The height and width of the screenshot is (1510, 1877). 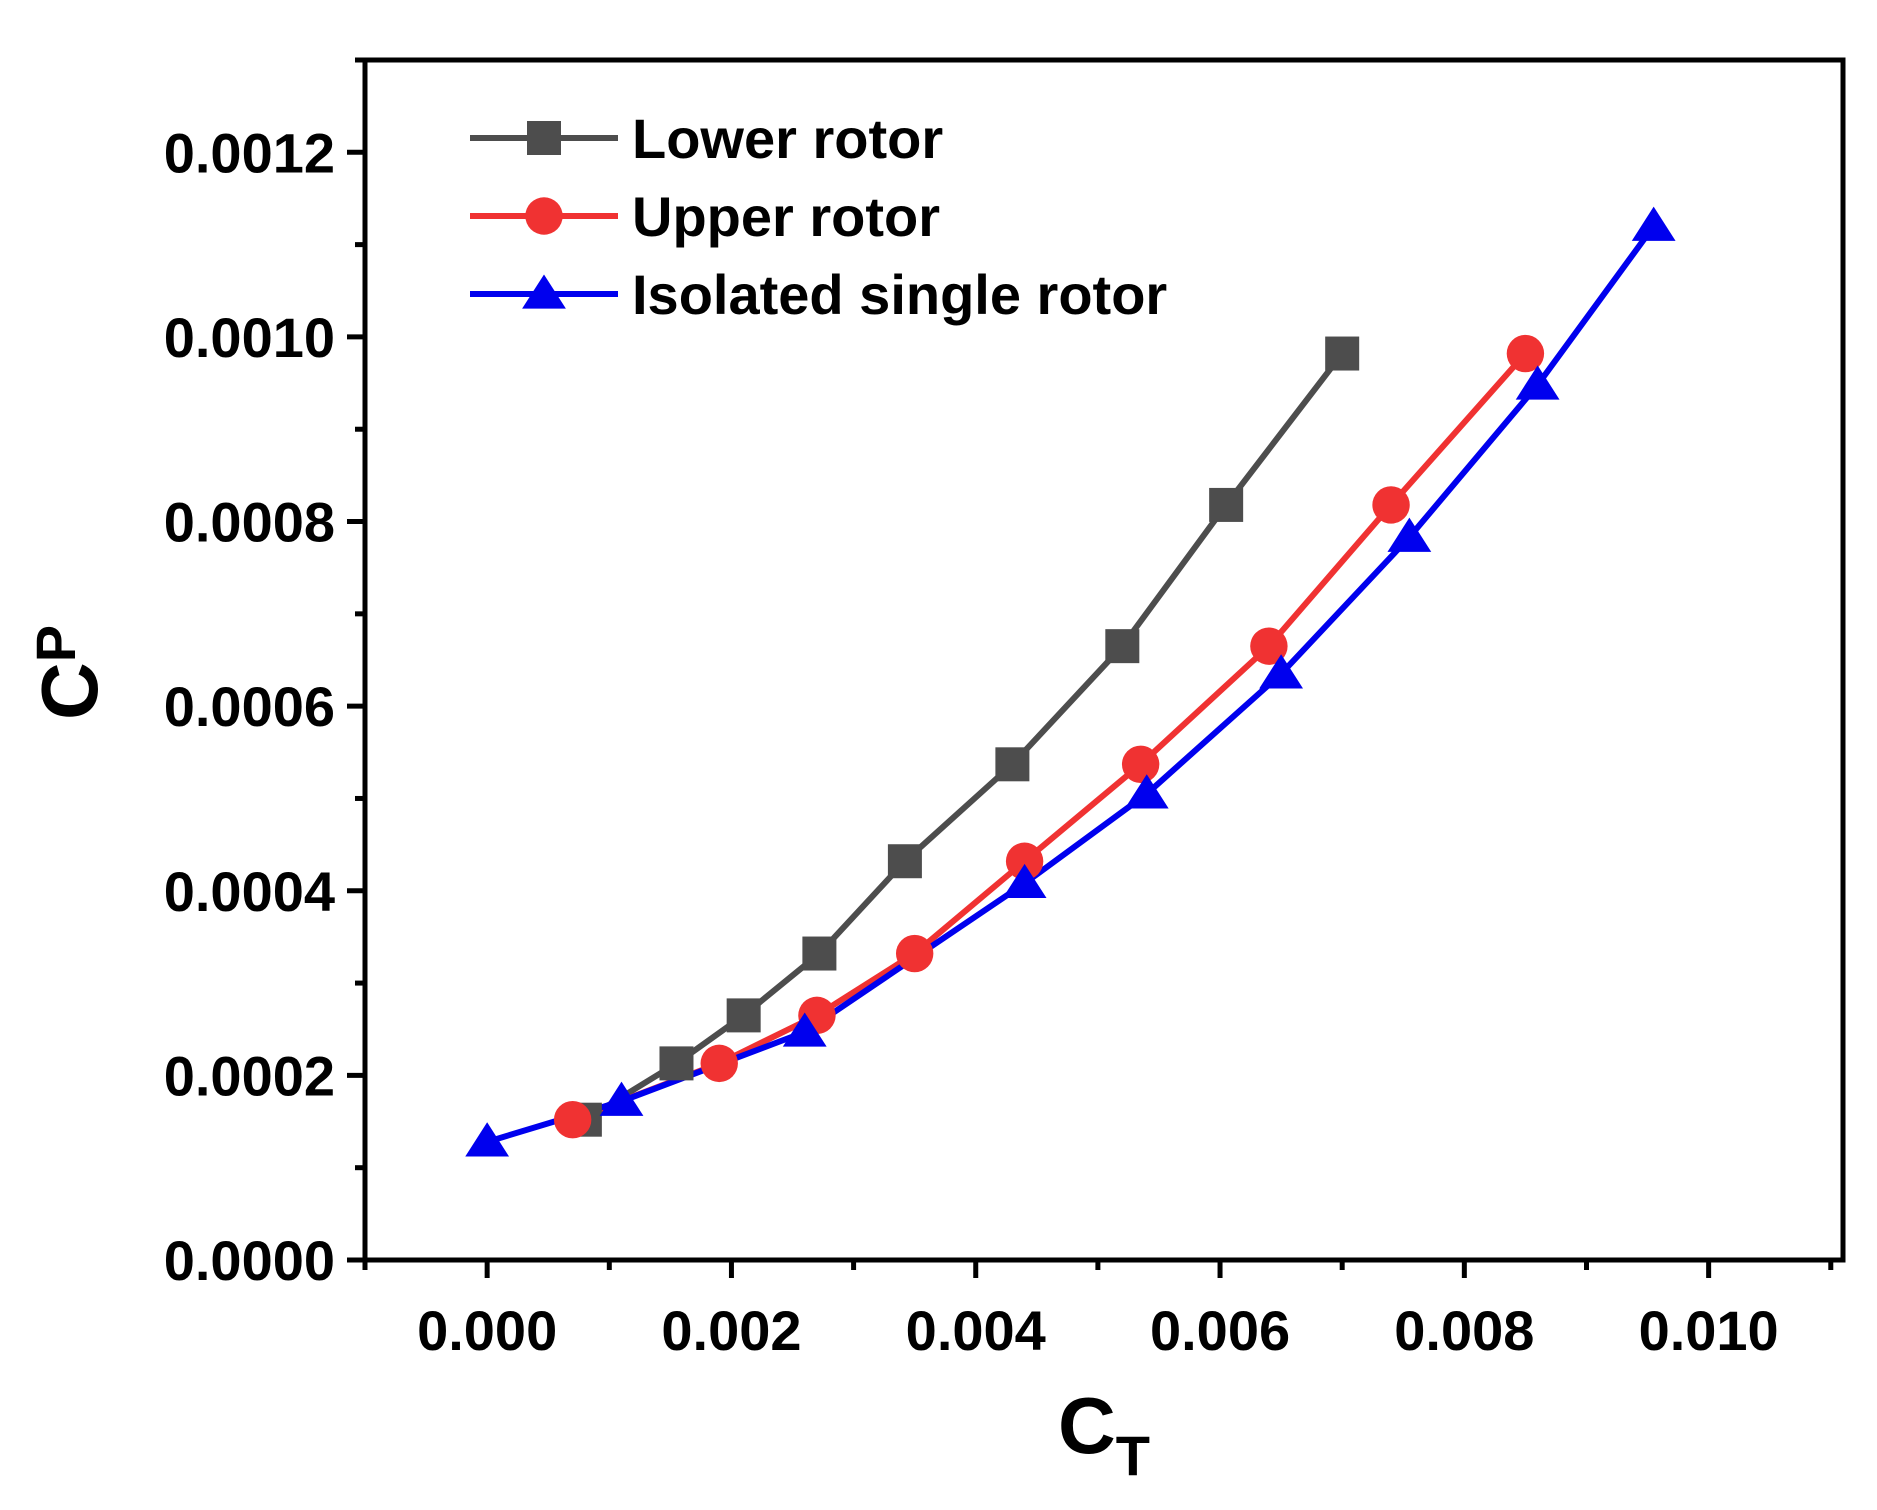 I want to click on x-tick-labels: 0.000 0.002 0.004 0.006 0.008 0.010, so click(x=1098, y=1330).